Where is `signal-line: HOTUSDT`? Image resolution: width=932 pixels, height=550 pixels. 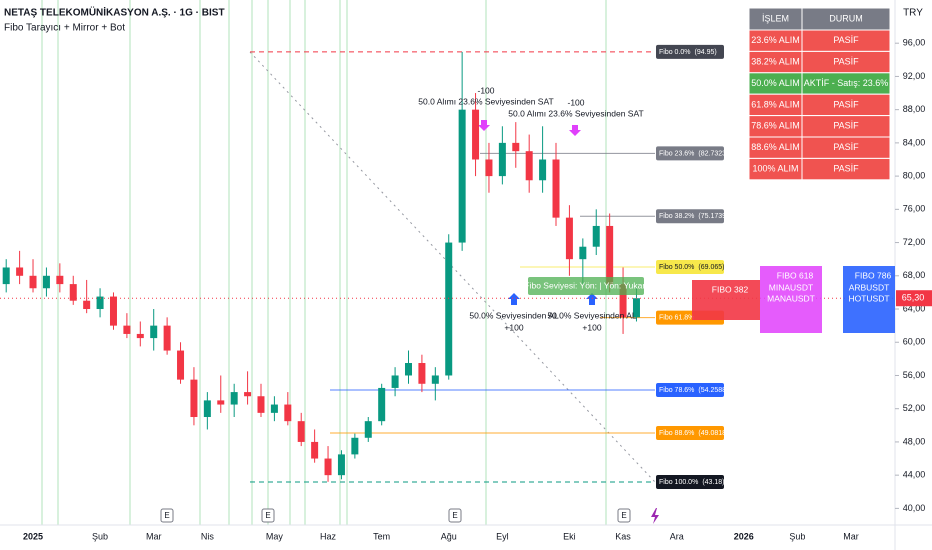
signal-line: HOTUSDT is located at coordinates (868, 298).